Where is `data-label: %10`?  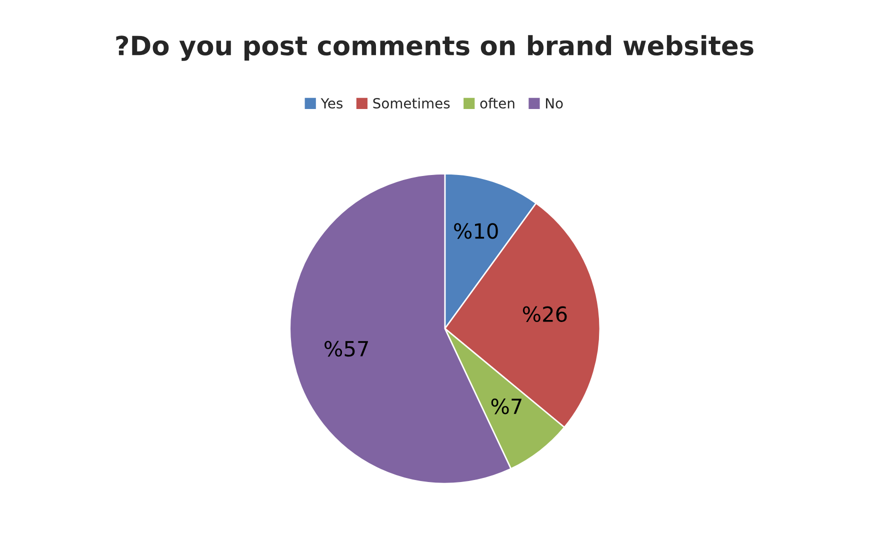
data-label: %10 is located at coordinates (476, 231).